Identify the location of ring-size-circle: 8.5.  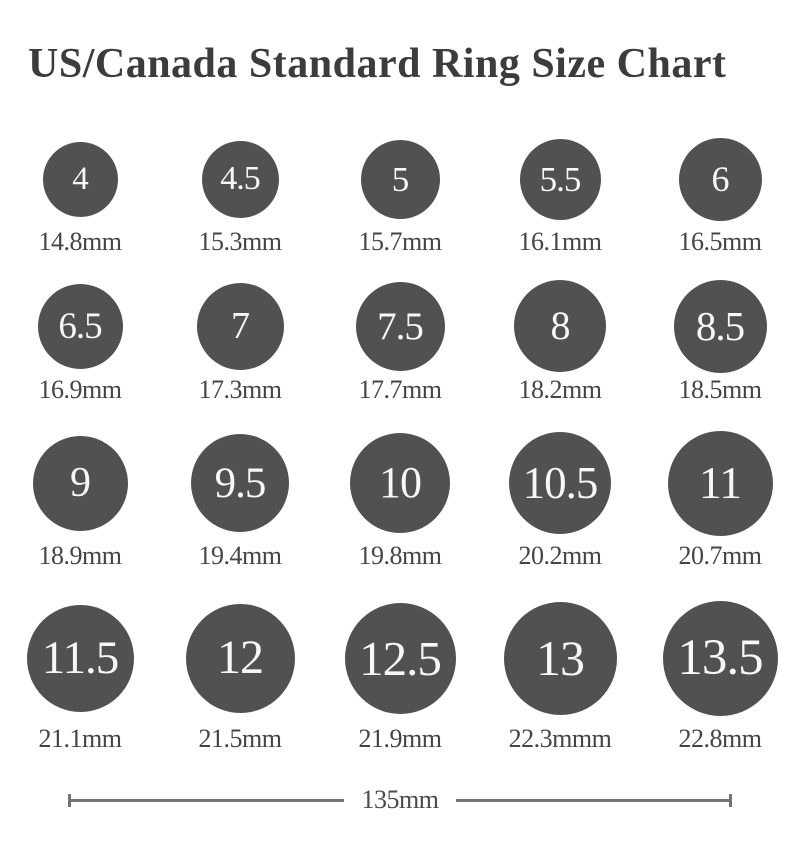
(720, 326).